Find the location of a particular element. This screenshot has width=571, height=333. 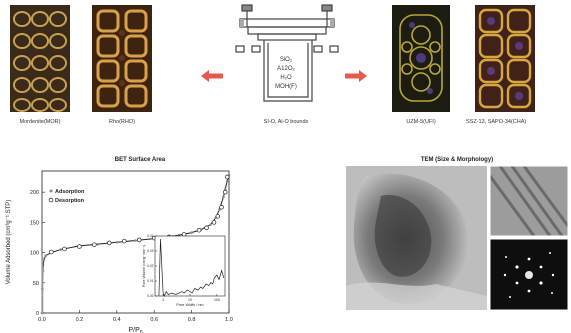

tem-diffraction-image is located at coordinates (529, 274).